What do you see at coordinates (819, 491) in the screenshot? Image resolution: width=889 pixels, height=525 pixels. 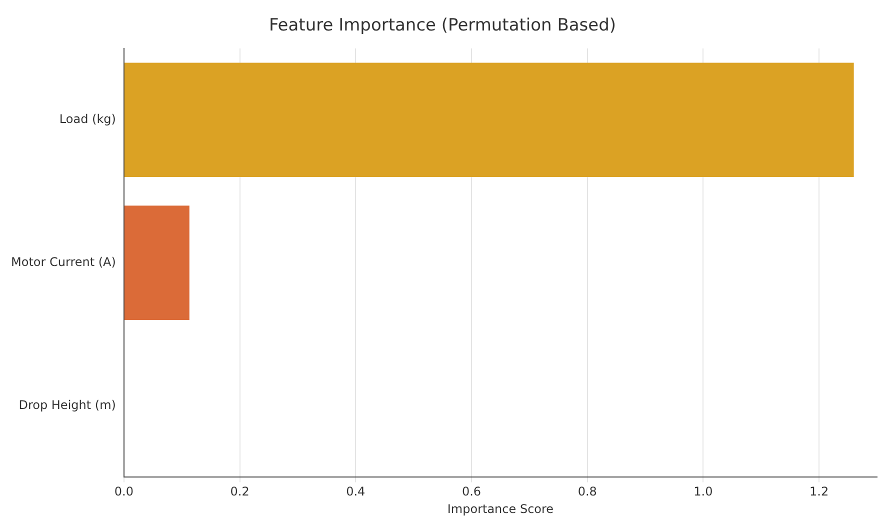 I see `x-tick-label: 1.2` at bounding box center [819, 491].